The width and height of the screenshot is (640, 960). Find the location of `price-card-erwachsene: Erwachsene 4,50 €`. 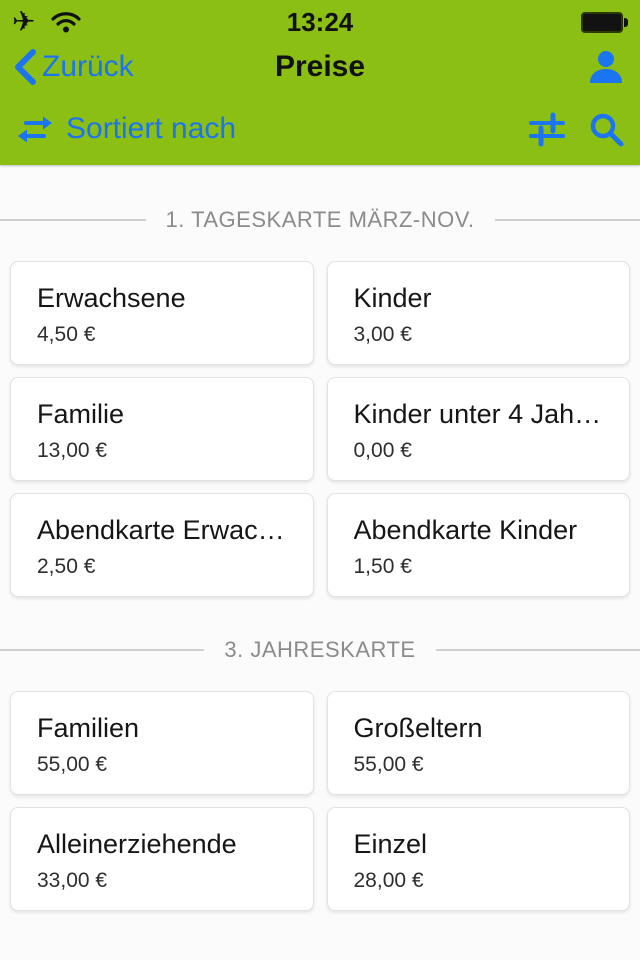

price-card-erwachsene: Erwachsene 4,50 € is located at coordinates (162, 313).